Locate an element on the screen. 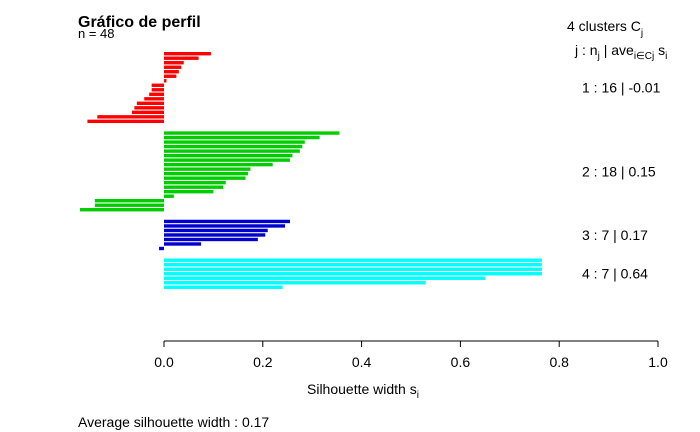 The image size is (700, 432). colhead-ave: | ave is located at coordinates (617, 50).